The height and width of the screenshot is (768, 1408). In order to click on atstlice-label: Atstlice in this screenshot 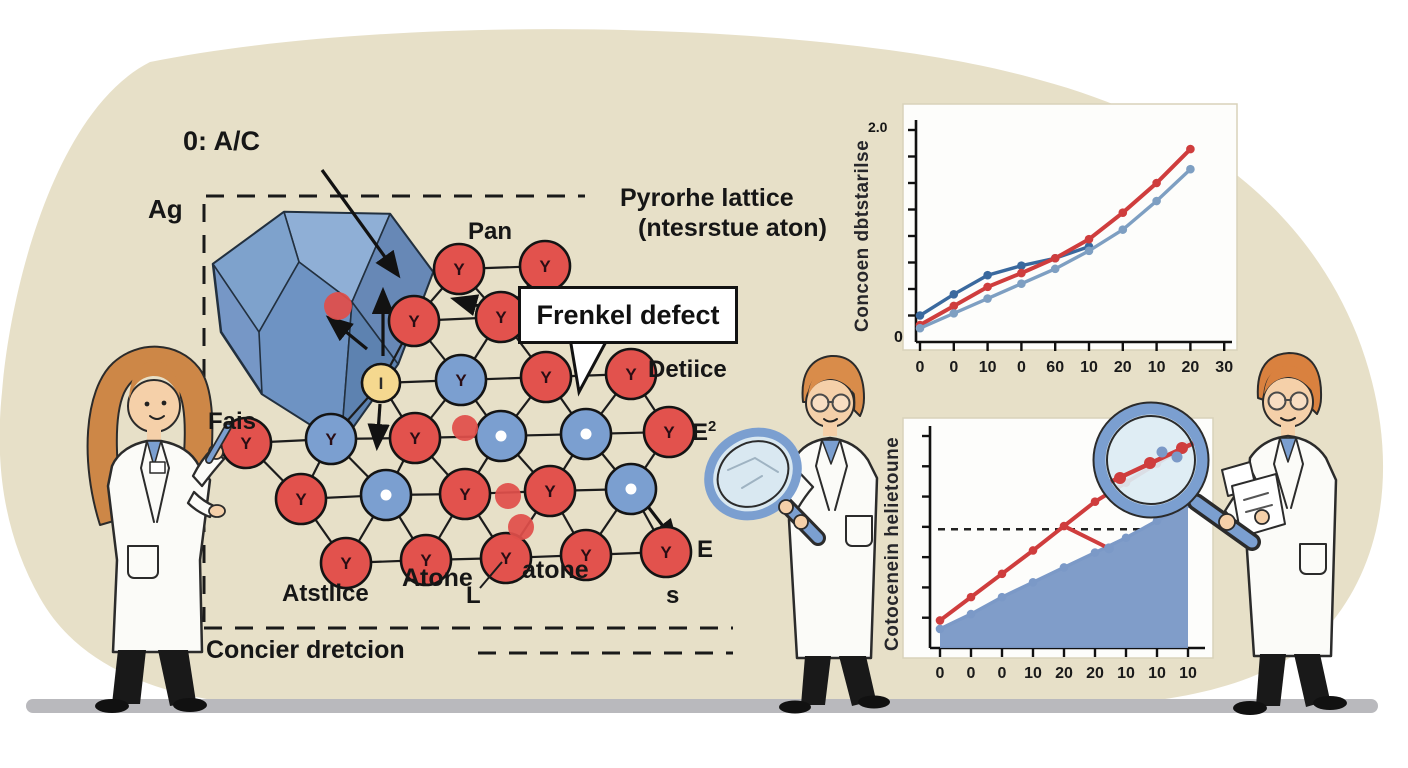, I will do `click(325, 593)`.